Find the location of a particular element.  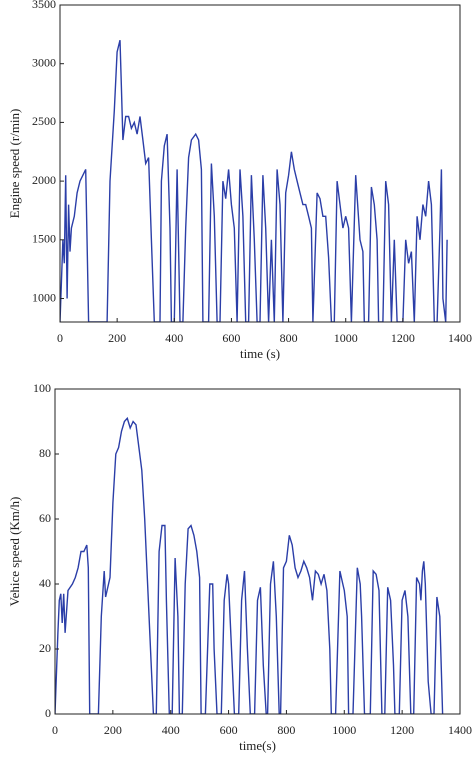

y-tick-label: 3000 is located at coordinates (44, 62).